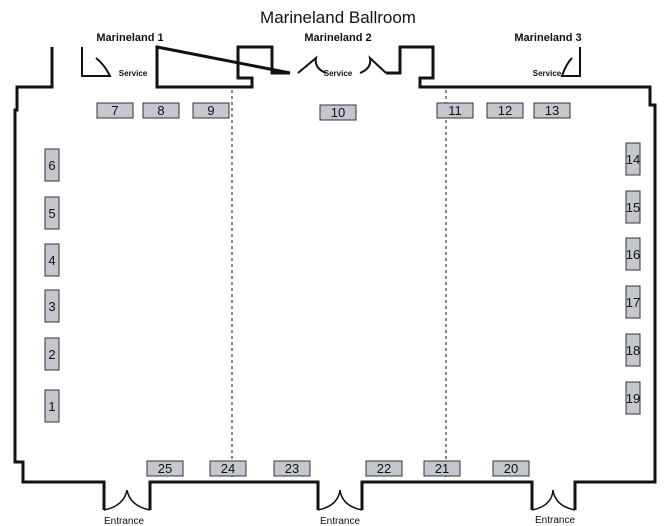 This screenshot has height=526, width=665. I want to click on booth-12: 12, so click(505, 110).